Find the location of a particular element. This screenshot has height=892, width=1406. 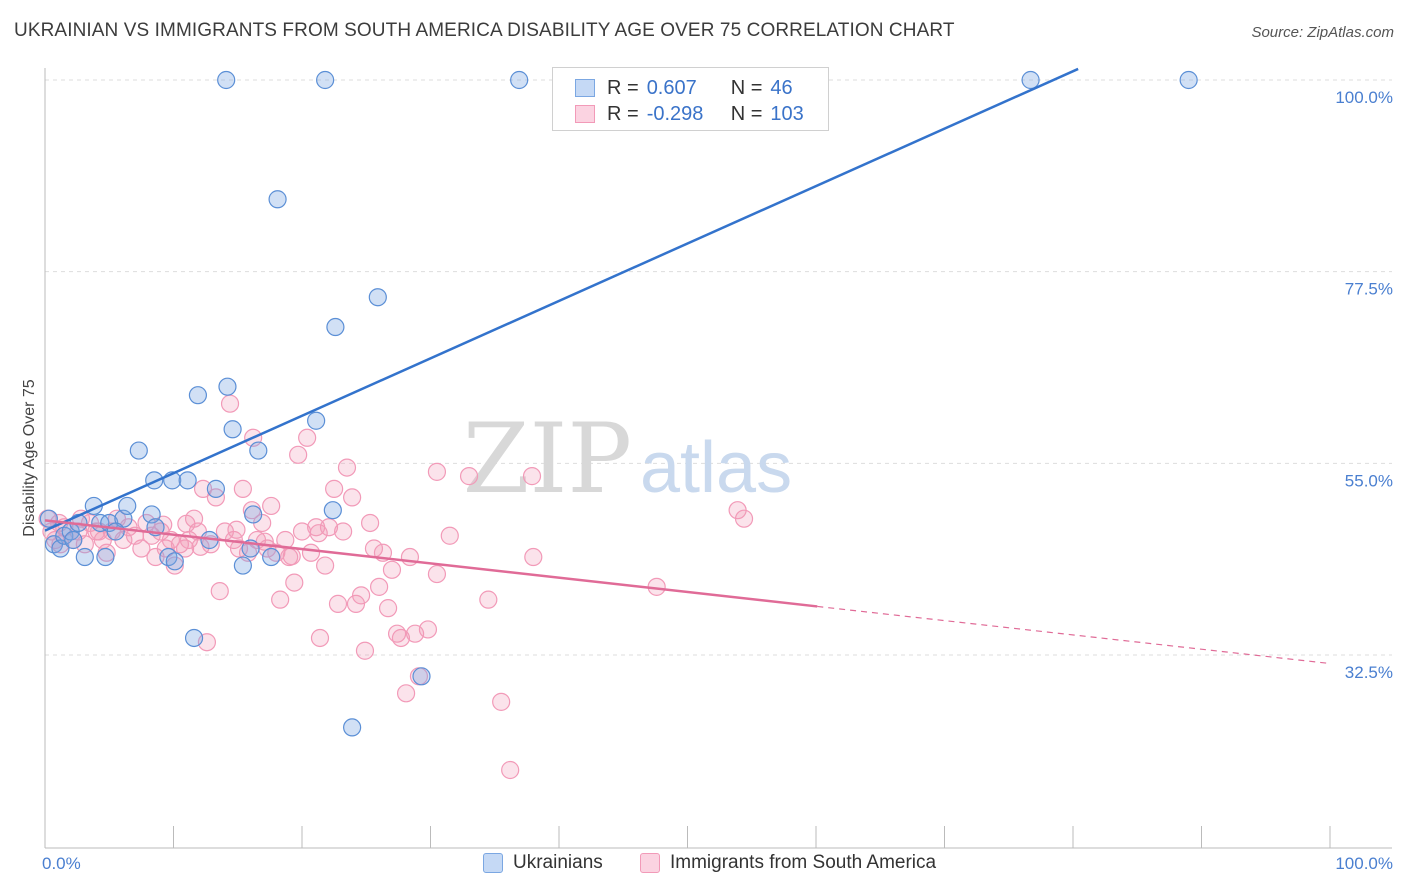

n-value: 103 is located at coordinates (787, 113).